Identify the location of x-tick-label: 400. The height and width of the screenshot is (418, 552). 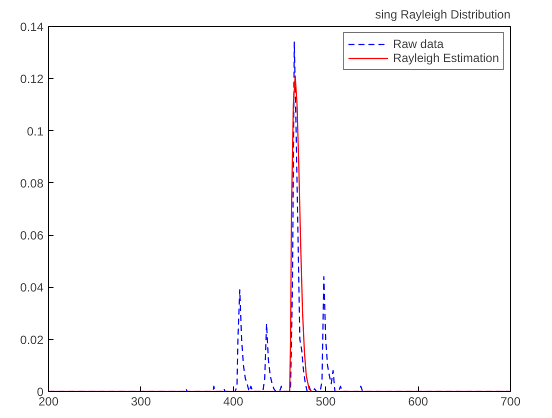
(233, 401).